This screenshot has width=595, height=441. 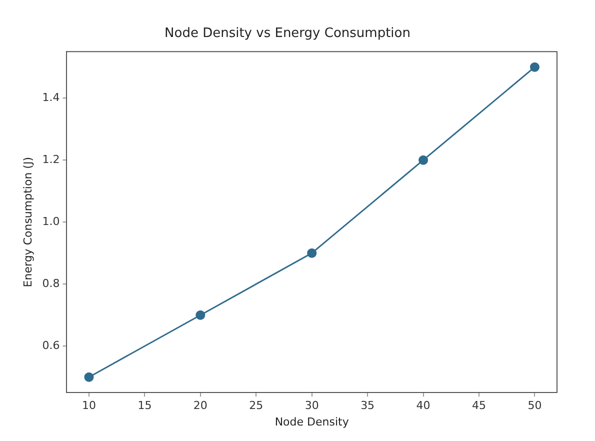 I want to click on y-axis-title: Energy Consumption (J), so click(x=27, y=222).